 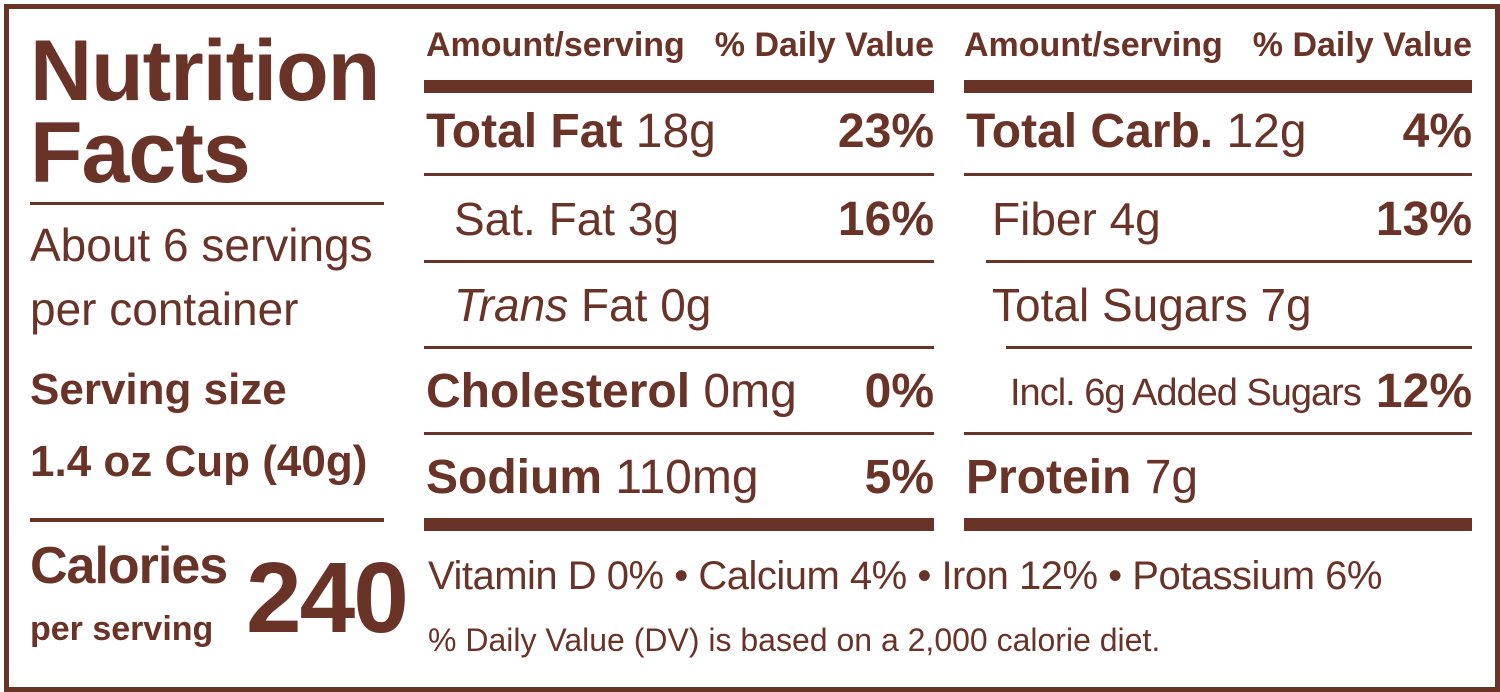 What do you see at coordinates (675, 131) in the screenshot?
I see `nutrient-amount: 18g` at bounding box center [675, 131].